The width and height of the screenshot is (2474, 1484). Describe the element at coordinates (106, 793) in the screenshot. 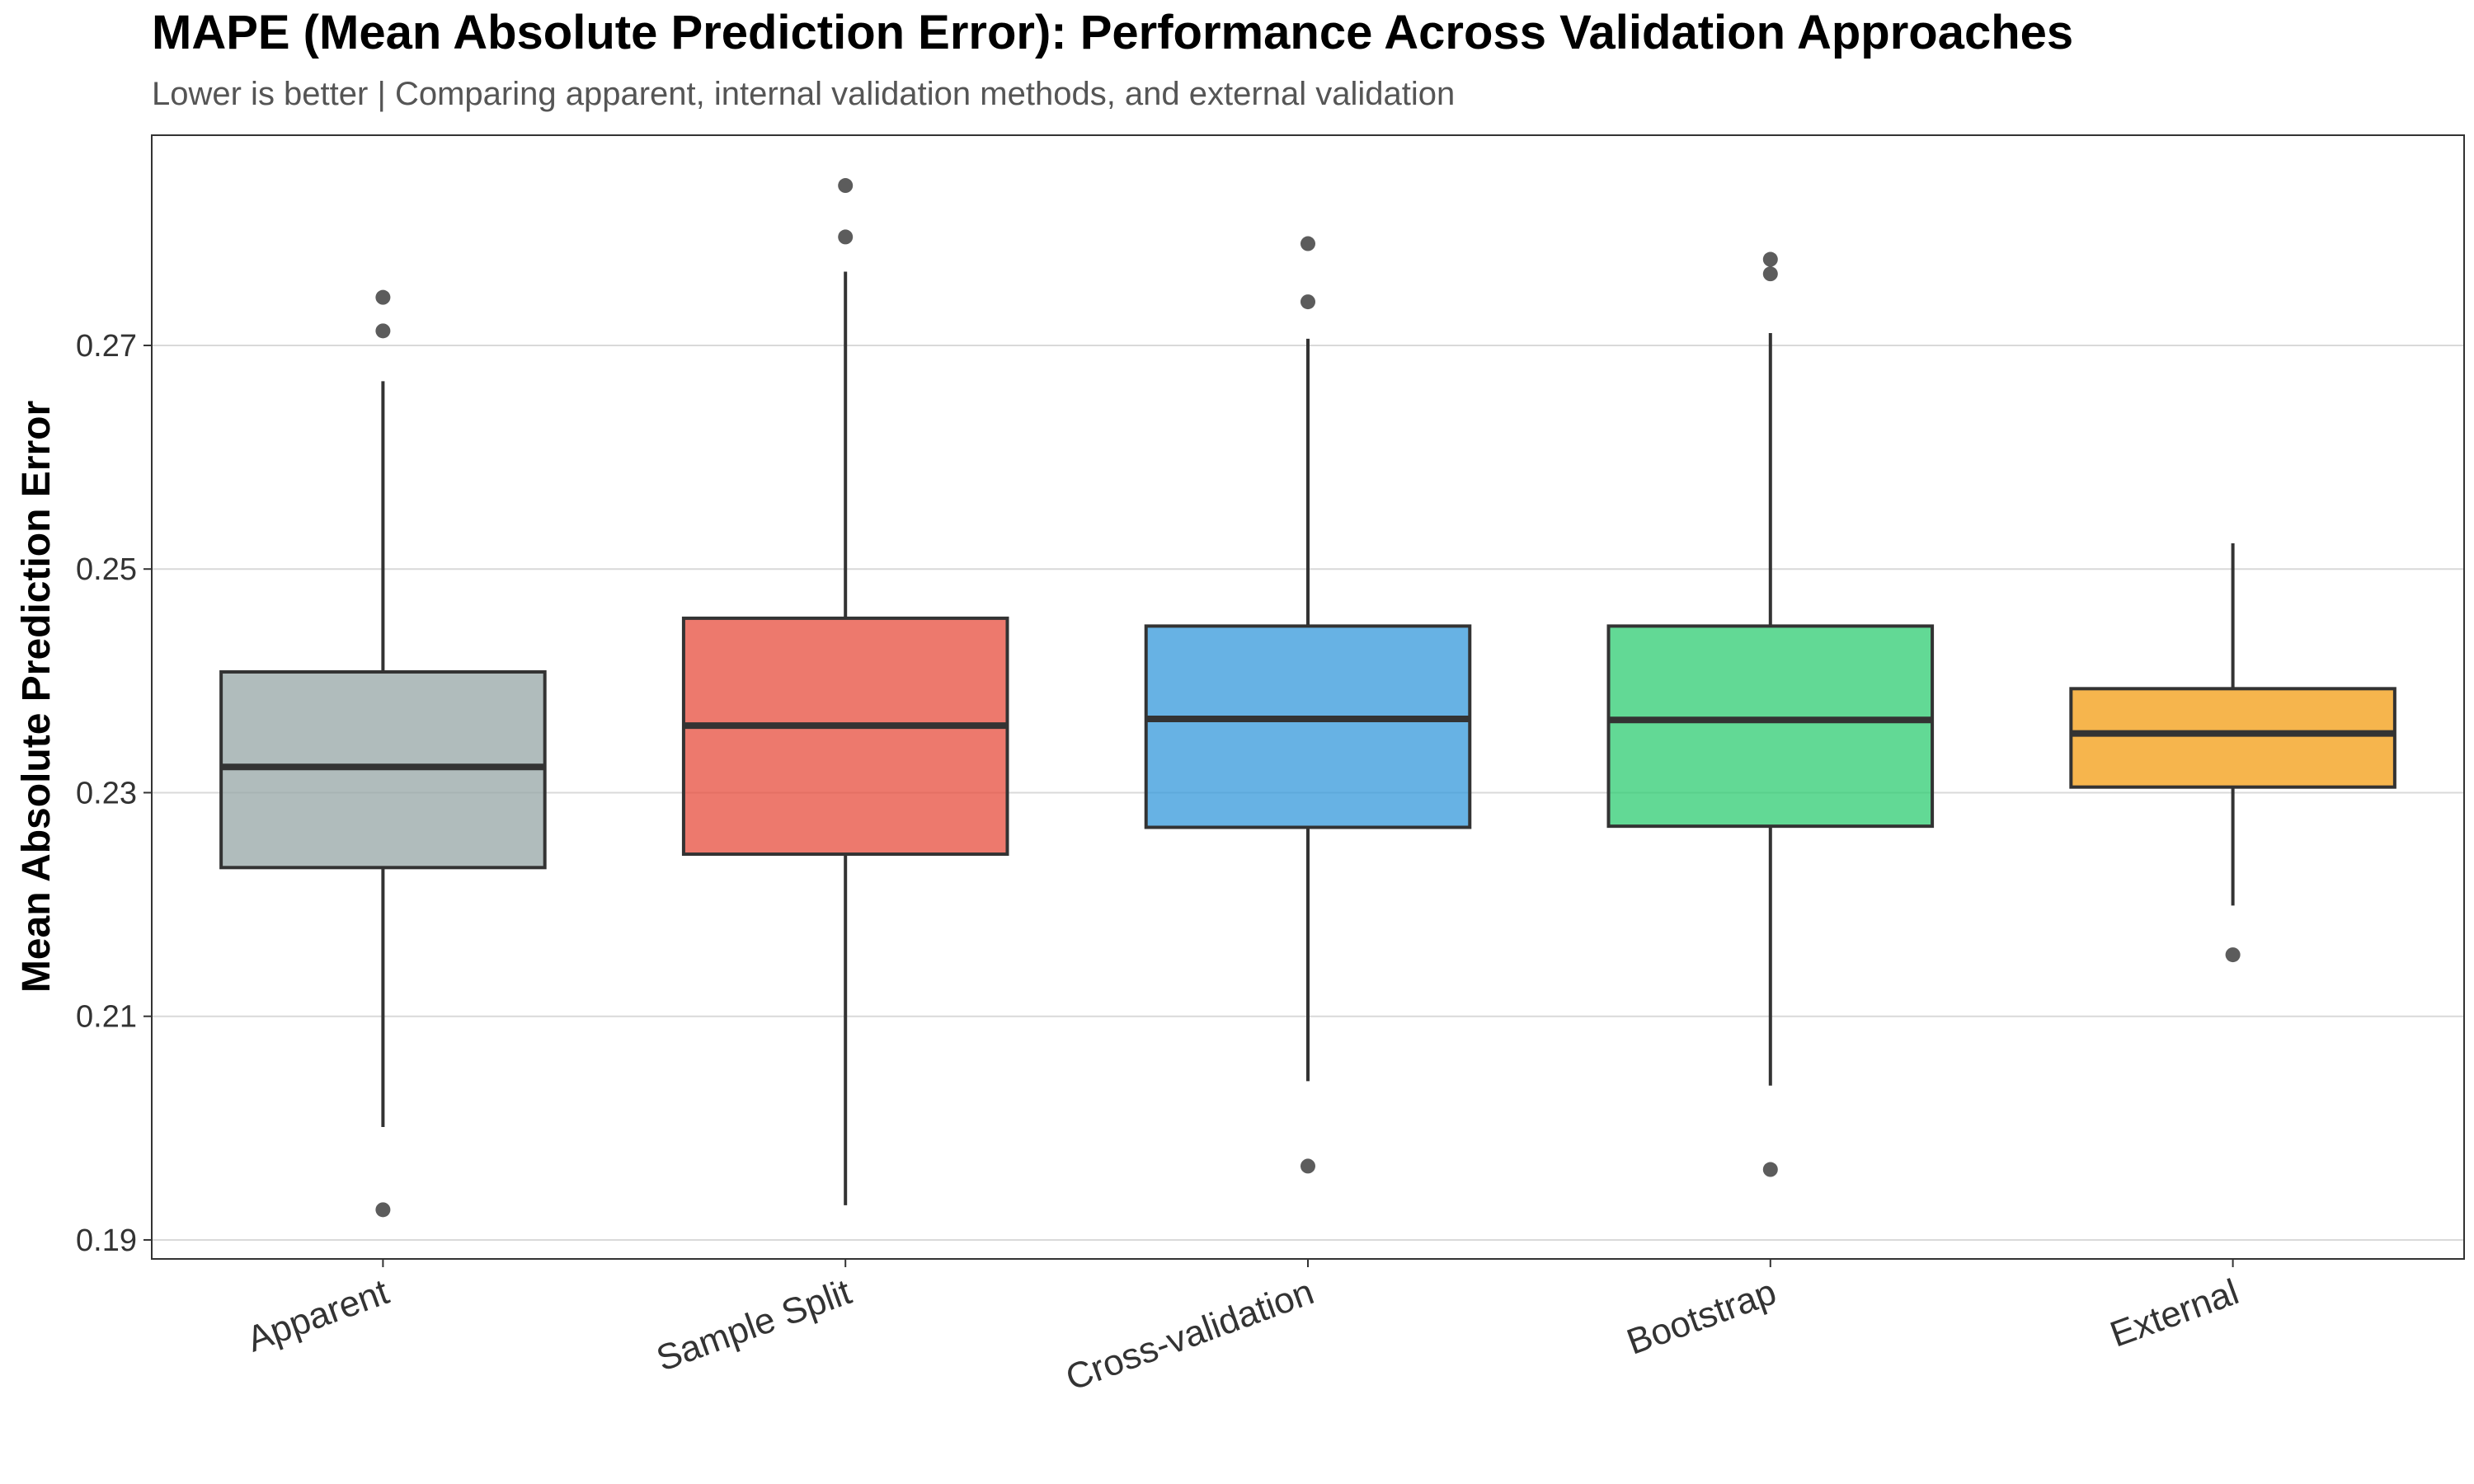

I see `y-tick-label: 0.23` at that location.